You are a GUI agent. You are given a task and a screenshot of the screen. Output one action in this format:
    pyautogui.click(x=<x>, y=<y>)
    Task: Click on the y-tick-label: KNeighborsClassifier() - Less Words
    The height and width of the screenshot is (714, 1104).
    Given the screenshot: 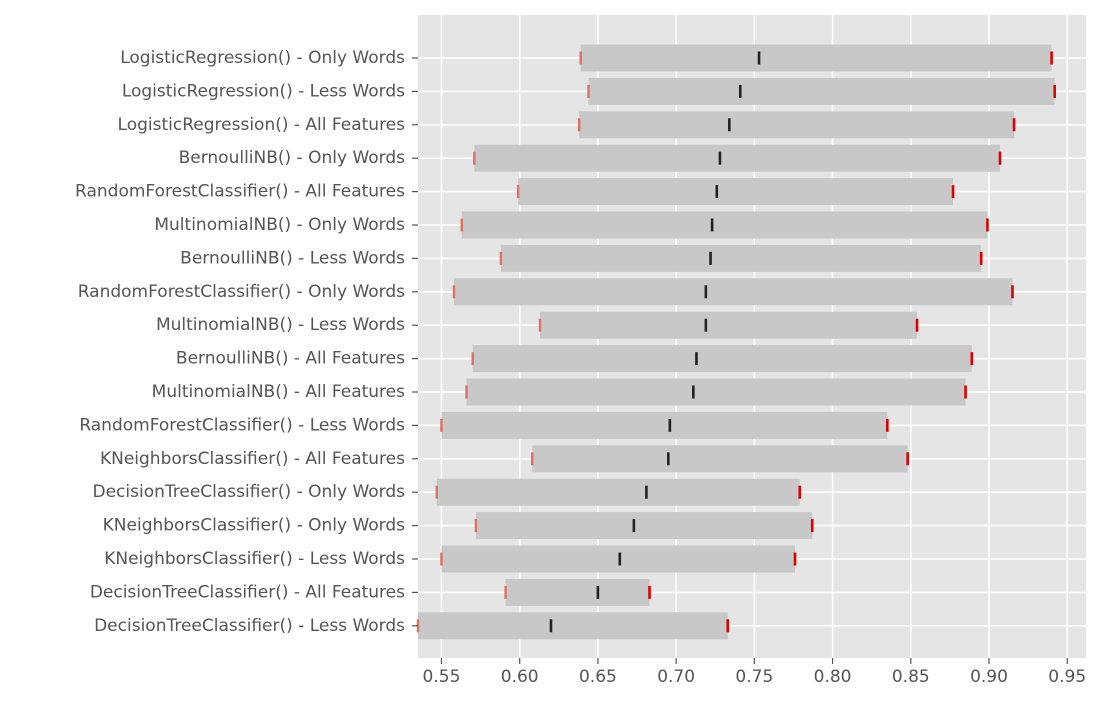 What is the action you would take?
    pyautogui.click(x=254, y=559)
    